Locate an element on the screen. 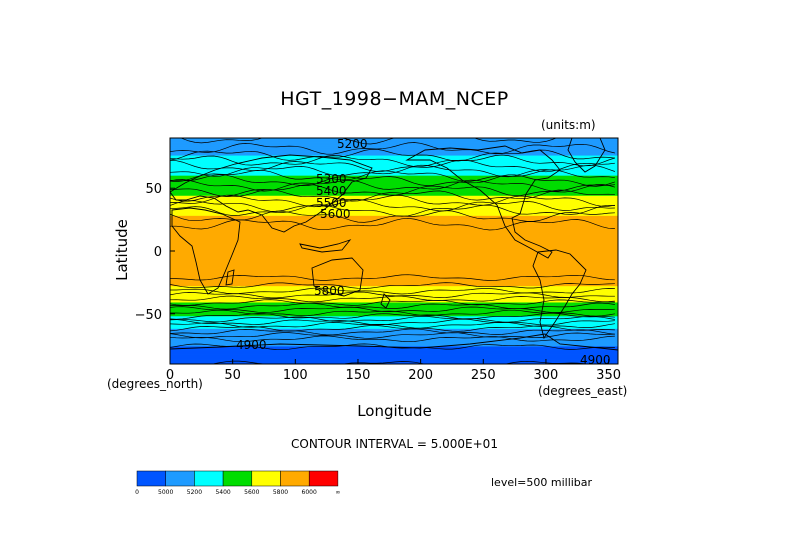 This screenshot has width=789, height=558. contour-interval: CONTOUR INTERVAL = 5.000E+01 is located at coordinates (394, 444).